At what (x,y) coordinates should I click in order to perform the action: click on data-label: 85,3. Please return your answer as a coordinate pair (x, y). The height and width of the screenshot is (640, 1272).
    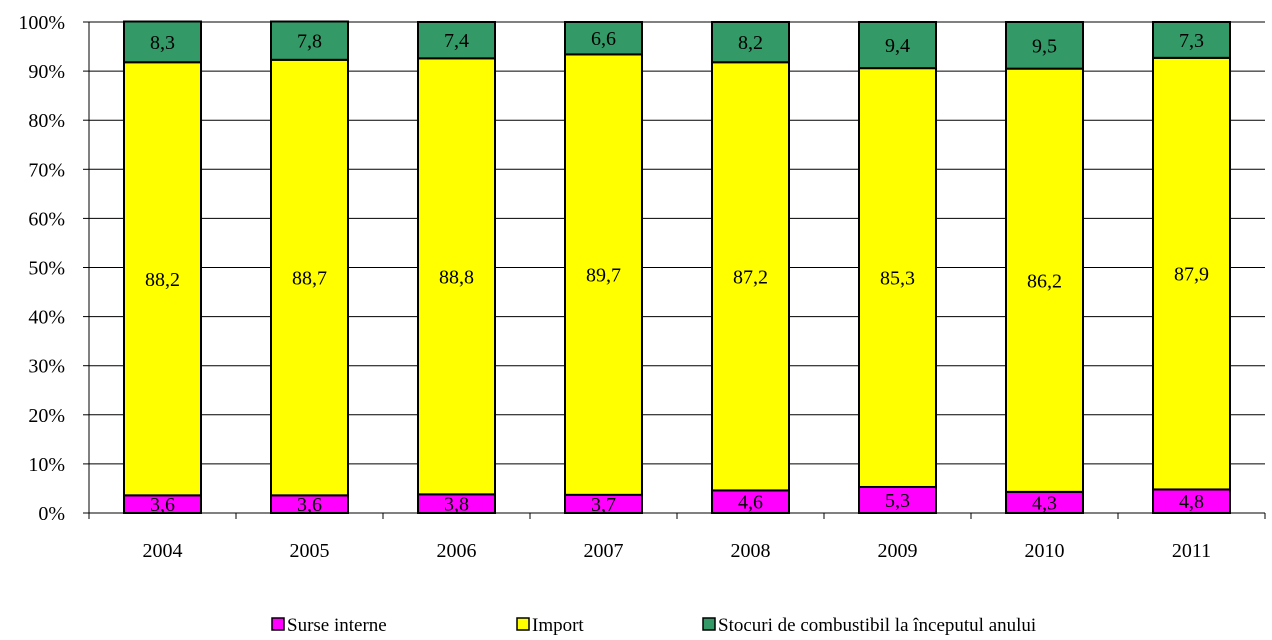
    Looking at the image, I should click on (897, 279).